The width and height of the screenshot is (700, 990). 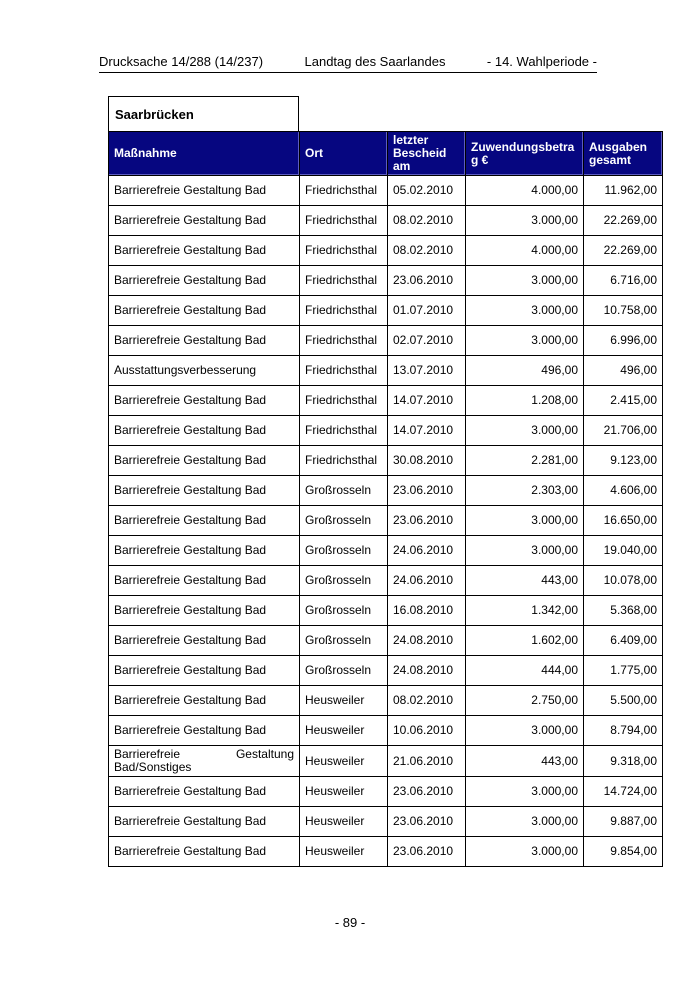 What do you see at coordinates (375, 61) in the screenshot?
I see `institution-title: Landtag des Saarlandes` at bounding box center [375, 61].